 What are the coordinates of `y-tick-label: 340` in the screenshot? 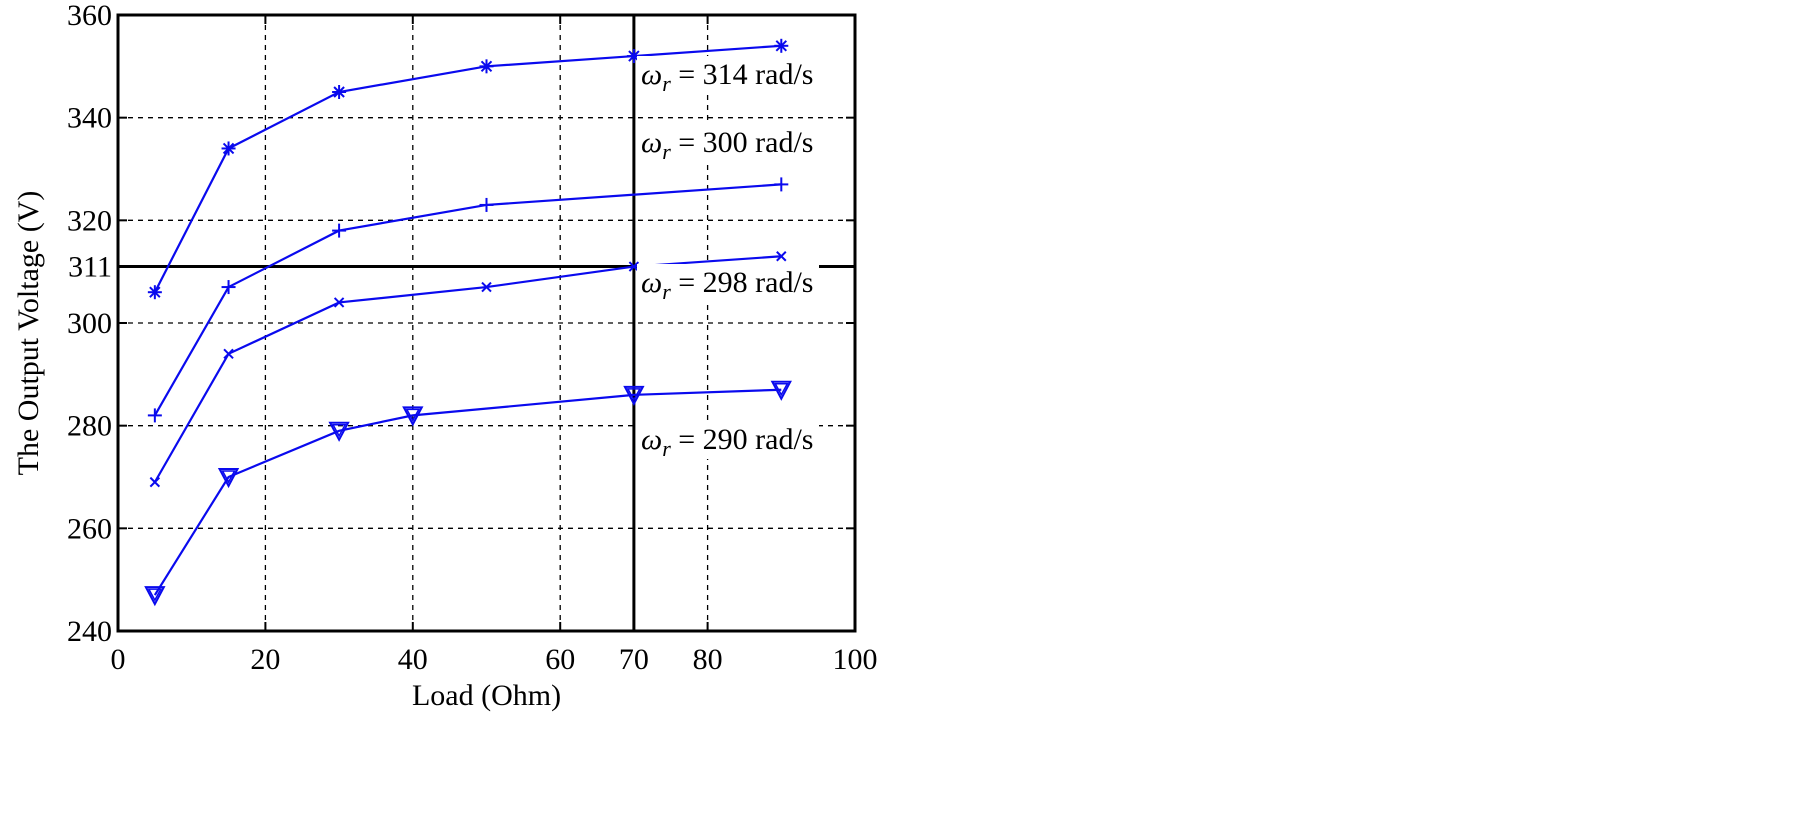 It's located at (89, 118).